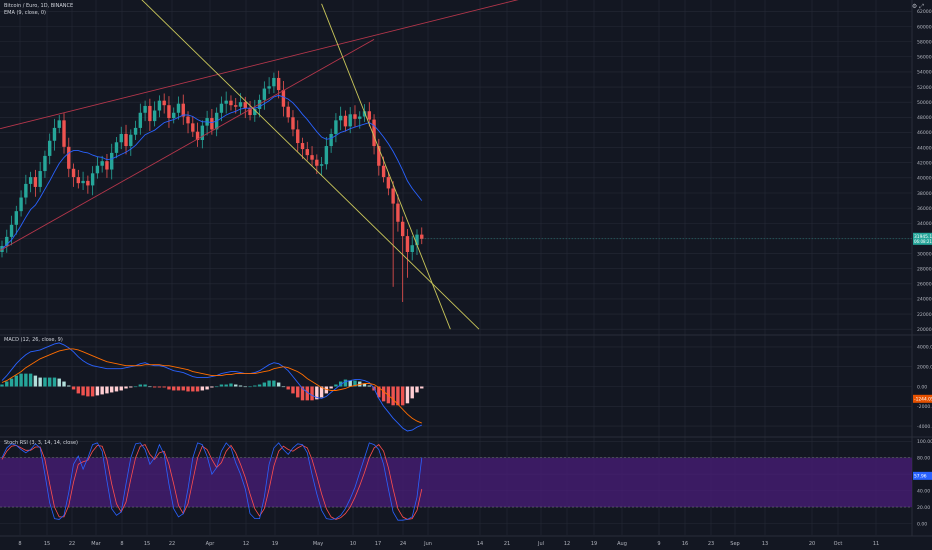 The width and height of the screenshot is (932, 550). I want to click on y-tick-label: 46000.00, so click(924, 133).